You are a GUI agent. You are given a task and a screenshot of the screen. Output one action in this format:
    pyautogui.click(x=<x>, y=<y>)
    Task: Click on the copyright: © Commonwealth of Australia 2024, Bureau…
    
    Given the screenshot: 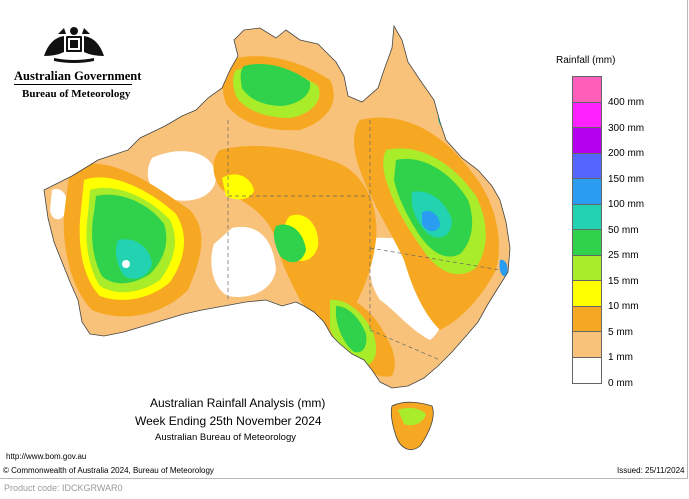 What is the action you would take?
    pyautogui.click(x=108, y=470)
    